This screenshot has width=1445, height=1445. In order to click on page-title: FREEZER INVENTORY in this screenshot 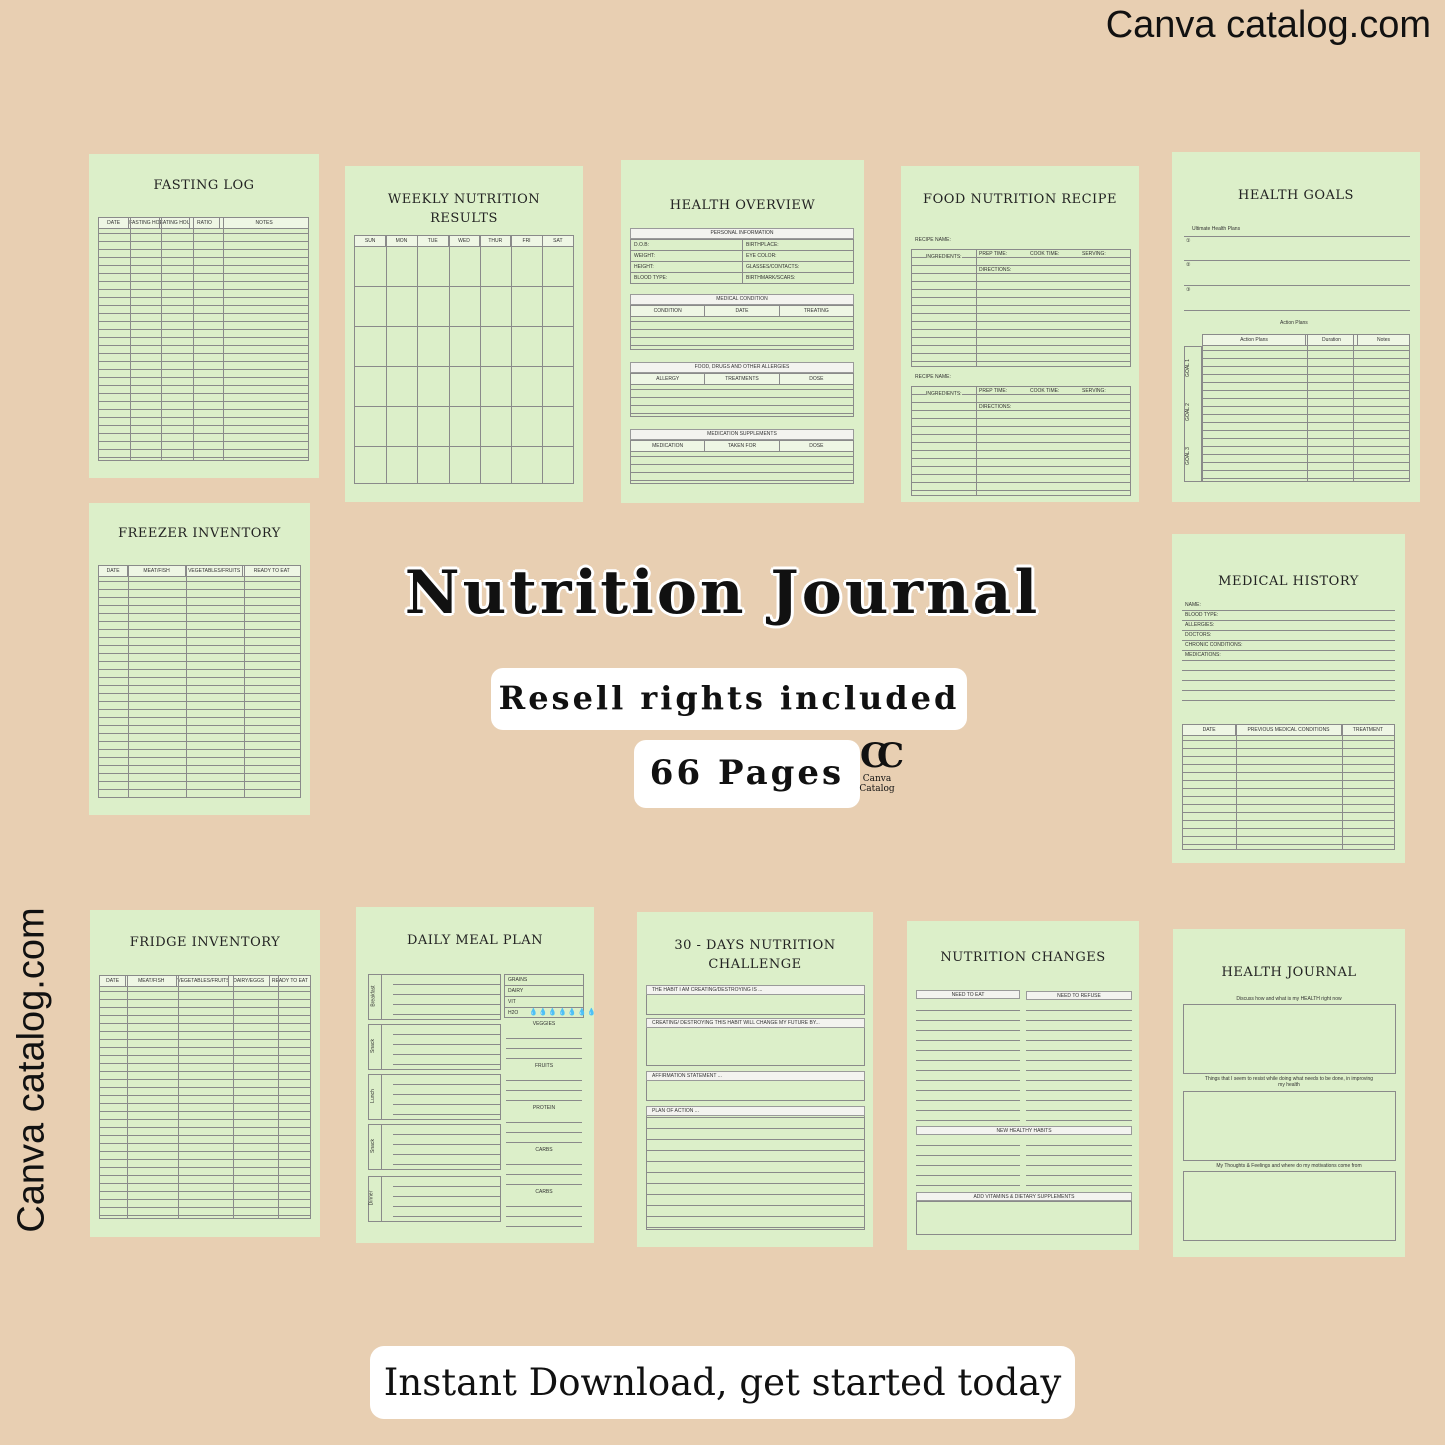, I will do `click(199, 533)`.